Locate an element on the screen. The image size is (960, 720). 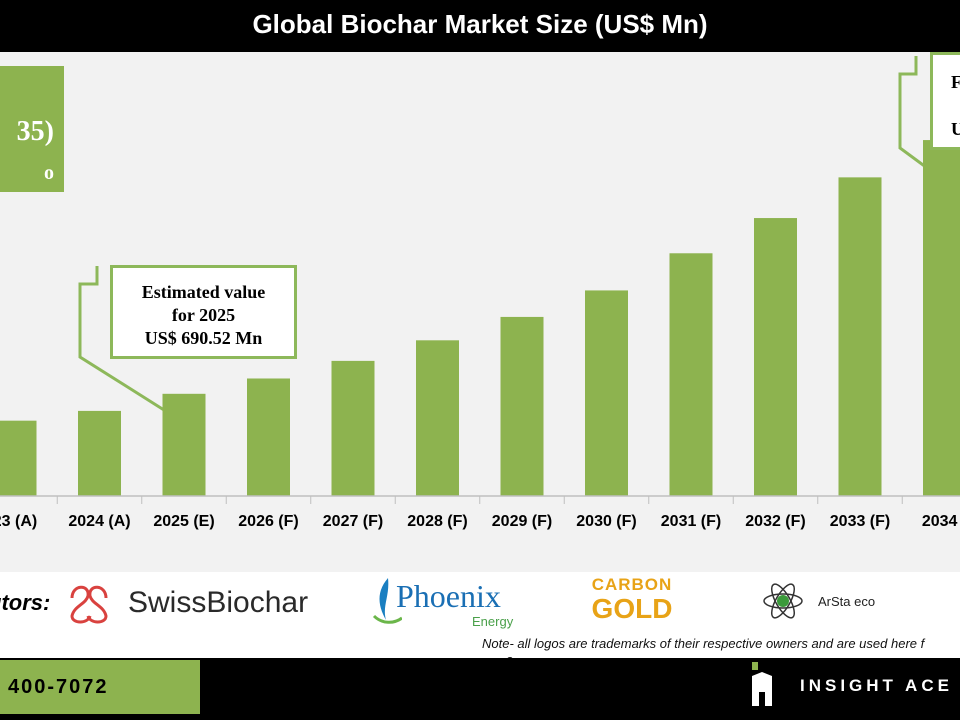
swissbiochar-mark-icon is located at coordinates (89, 604).